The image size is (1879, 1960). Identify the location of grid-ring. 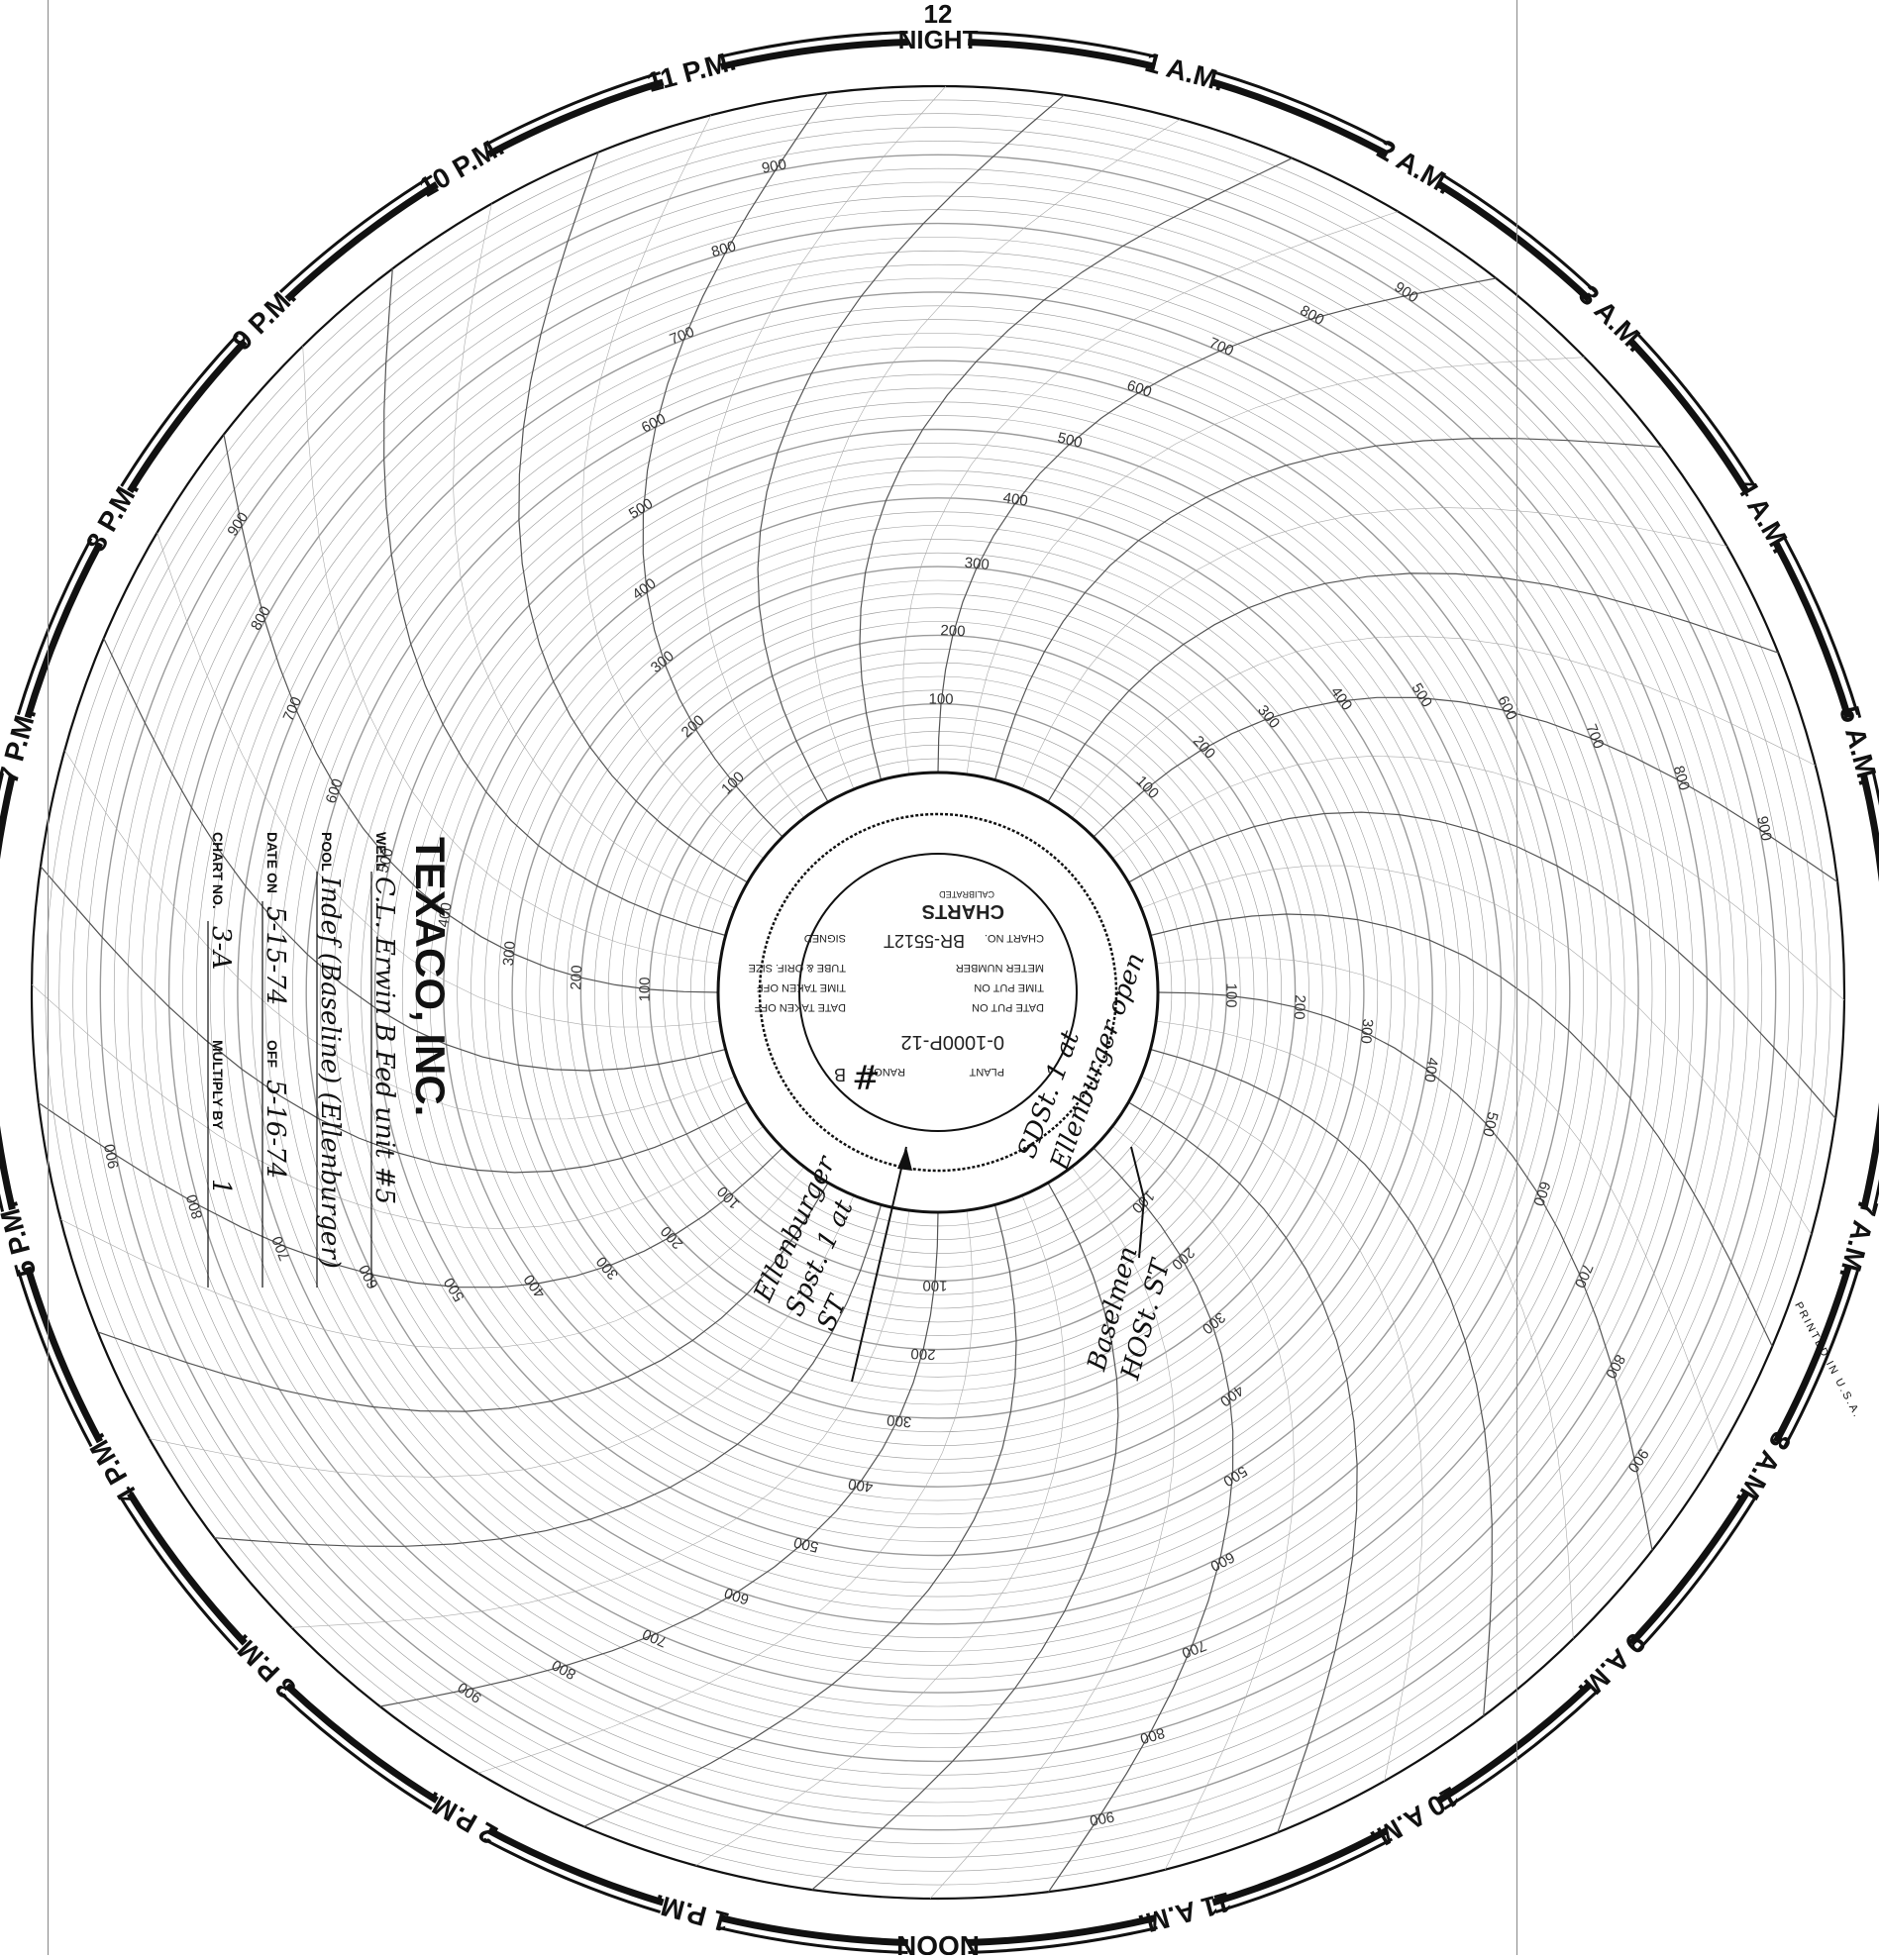
(938, 992).